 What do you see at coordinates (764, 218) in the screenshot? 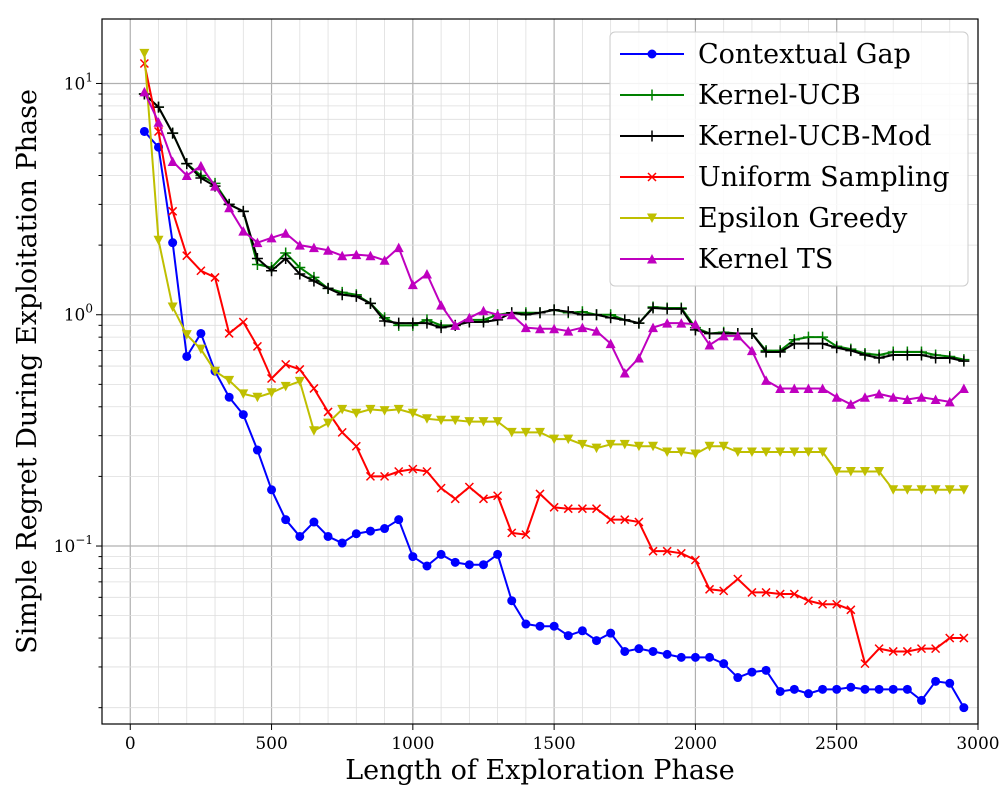
I see `legend-item: Epsilon Greedy` at bounding box center [764, 218].